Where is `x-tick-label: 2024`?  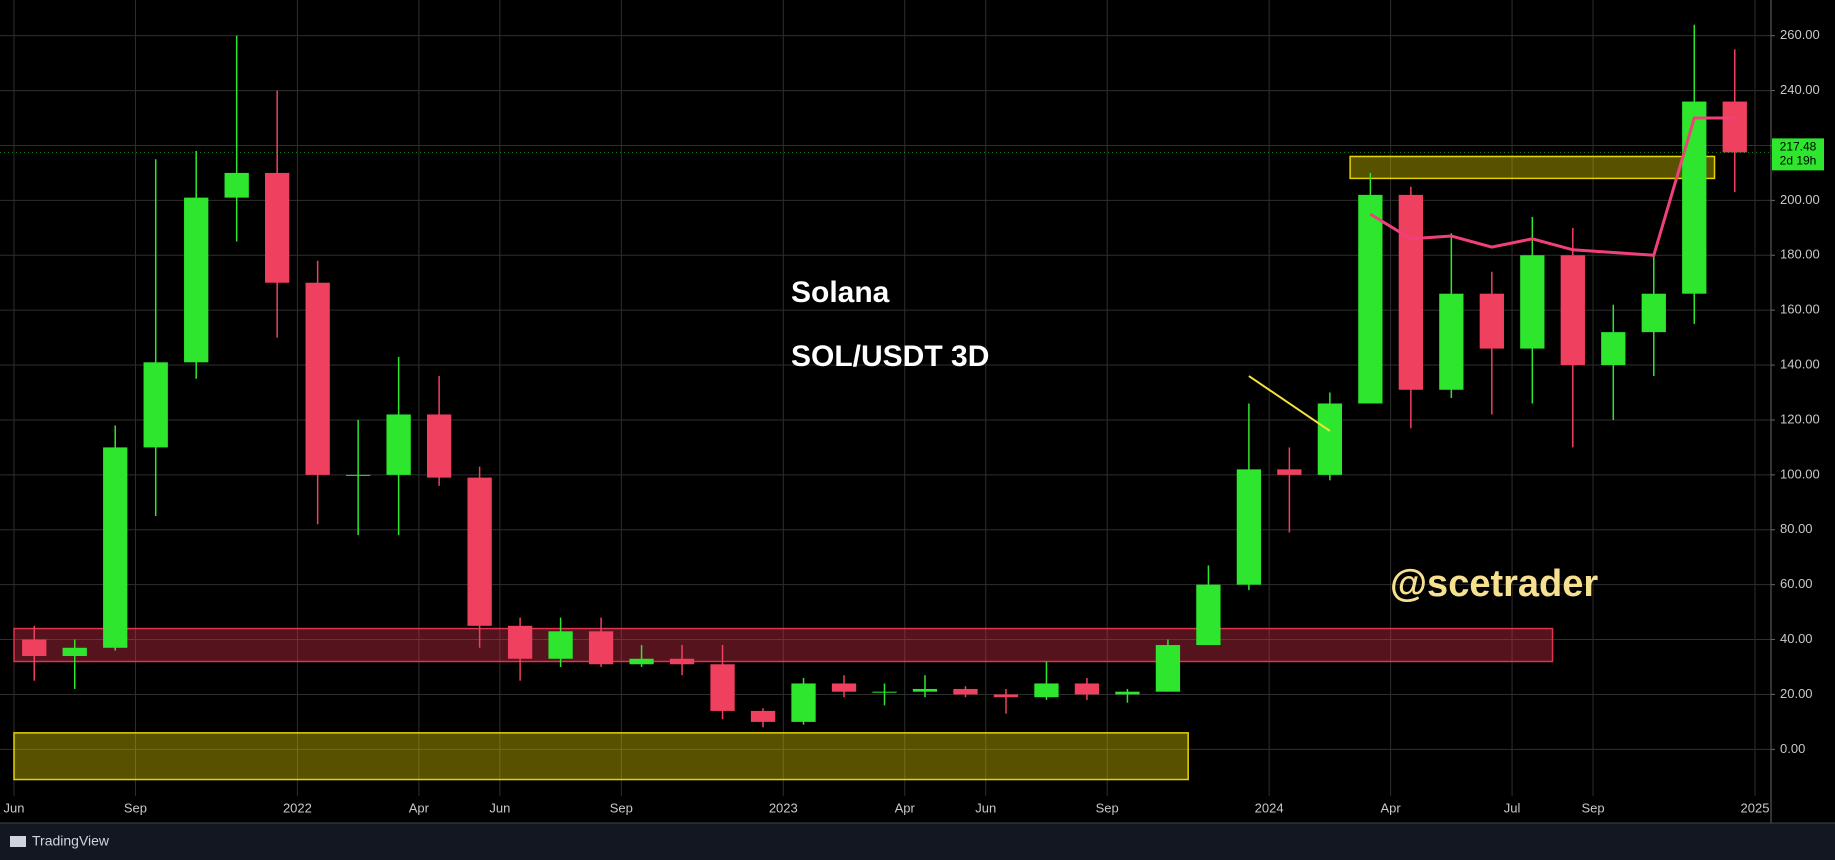 x-tick-label: 2024 is located at coordinates (1269, 807).